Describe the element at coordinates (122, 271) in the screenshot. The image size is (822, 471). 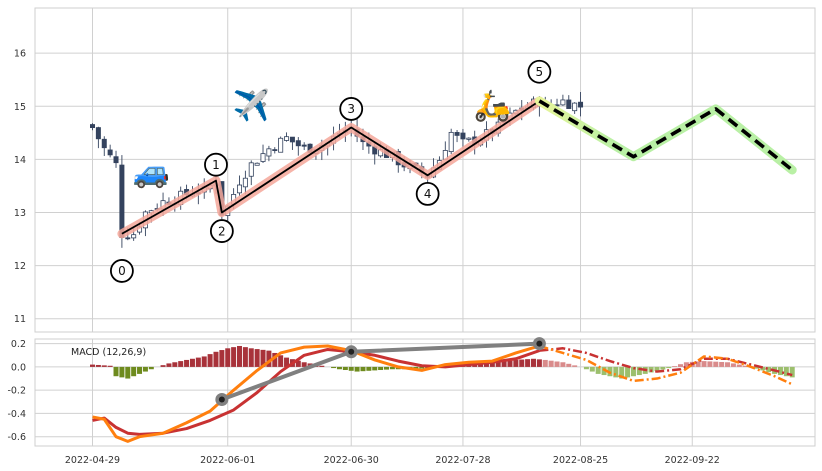
I see `wave-label-0: 0` at that location.